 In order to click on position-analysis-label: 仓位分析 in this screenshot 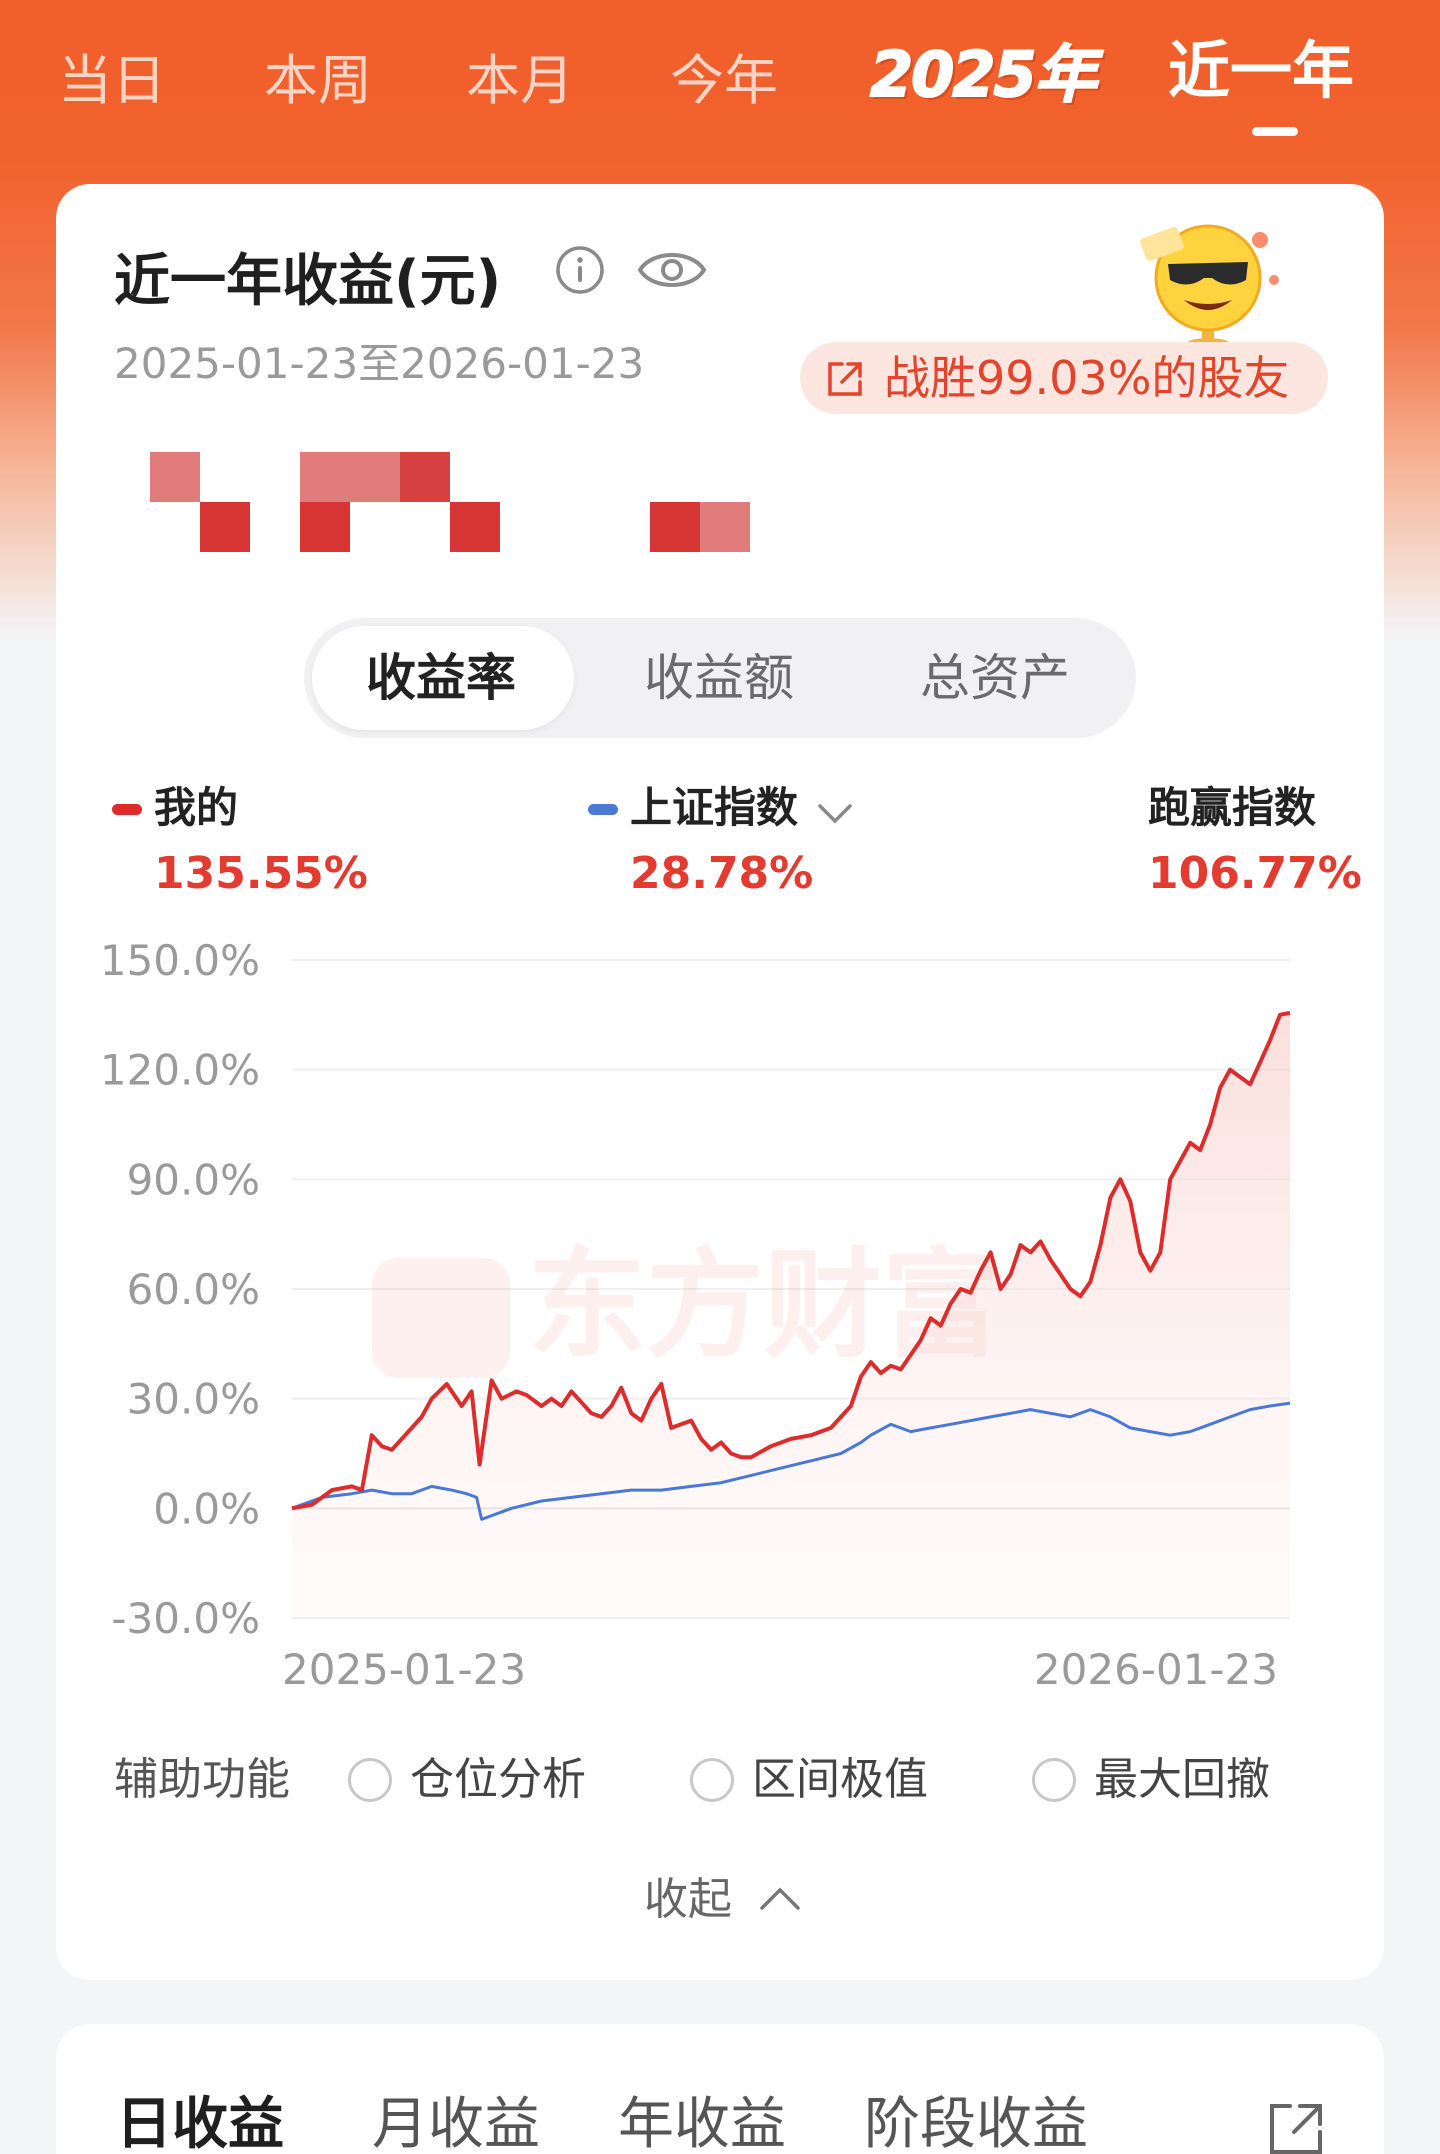, I will do `click(498, 1779)`.